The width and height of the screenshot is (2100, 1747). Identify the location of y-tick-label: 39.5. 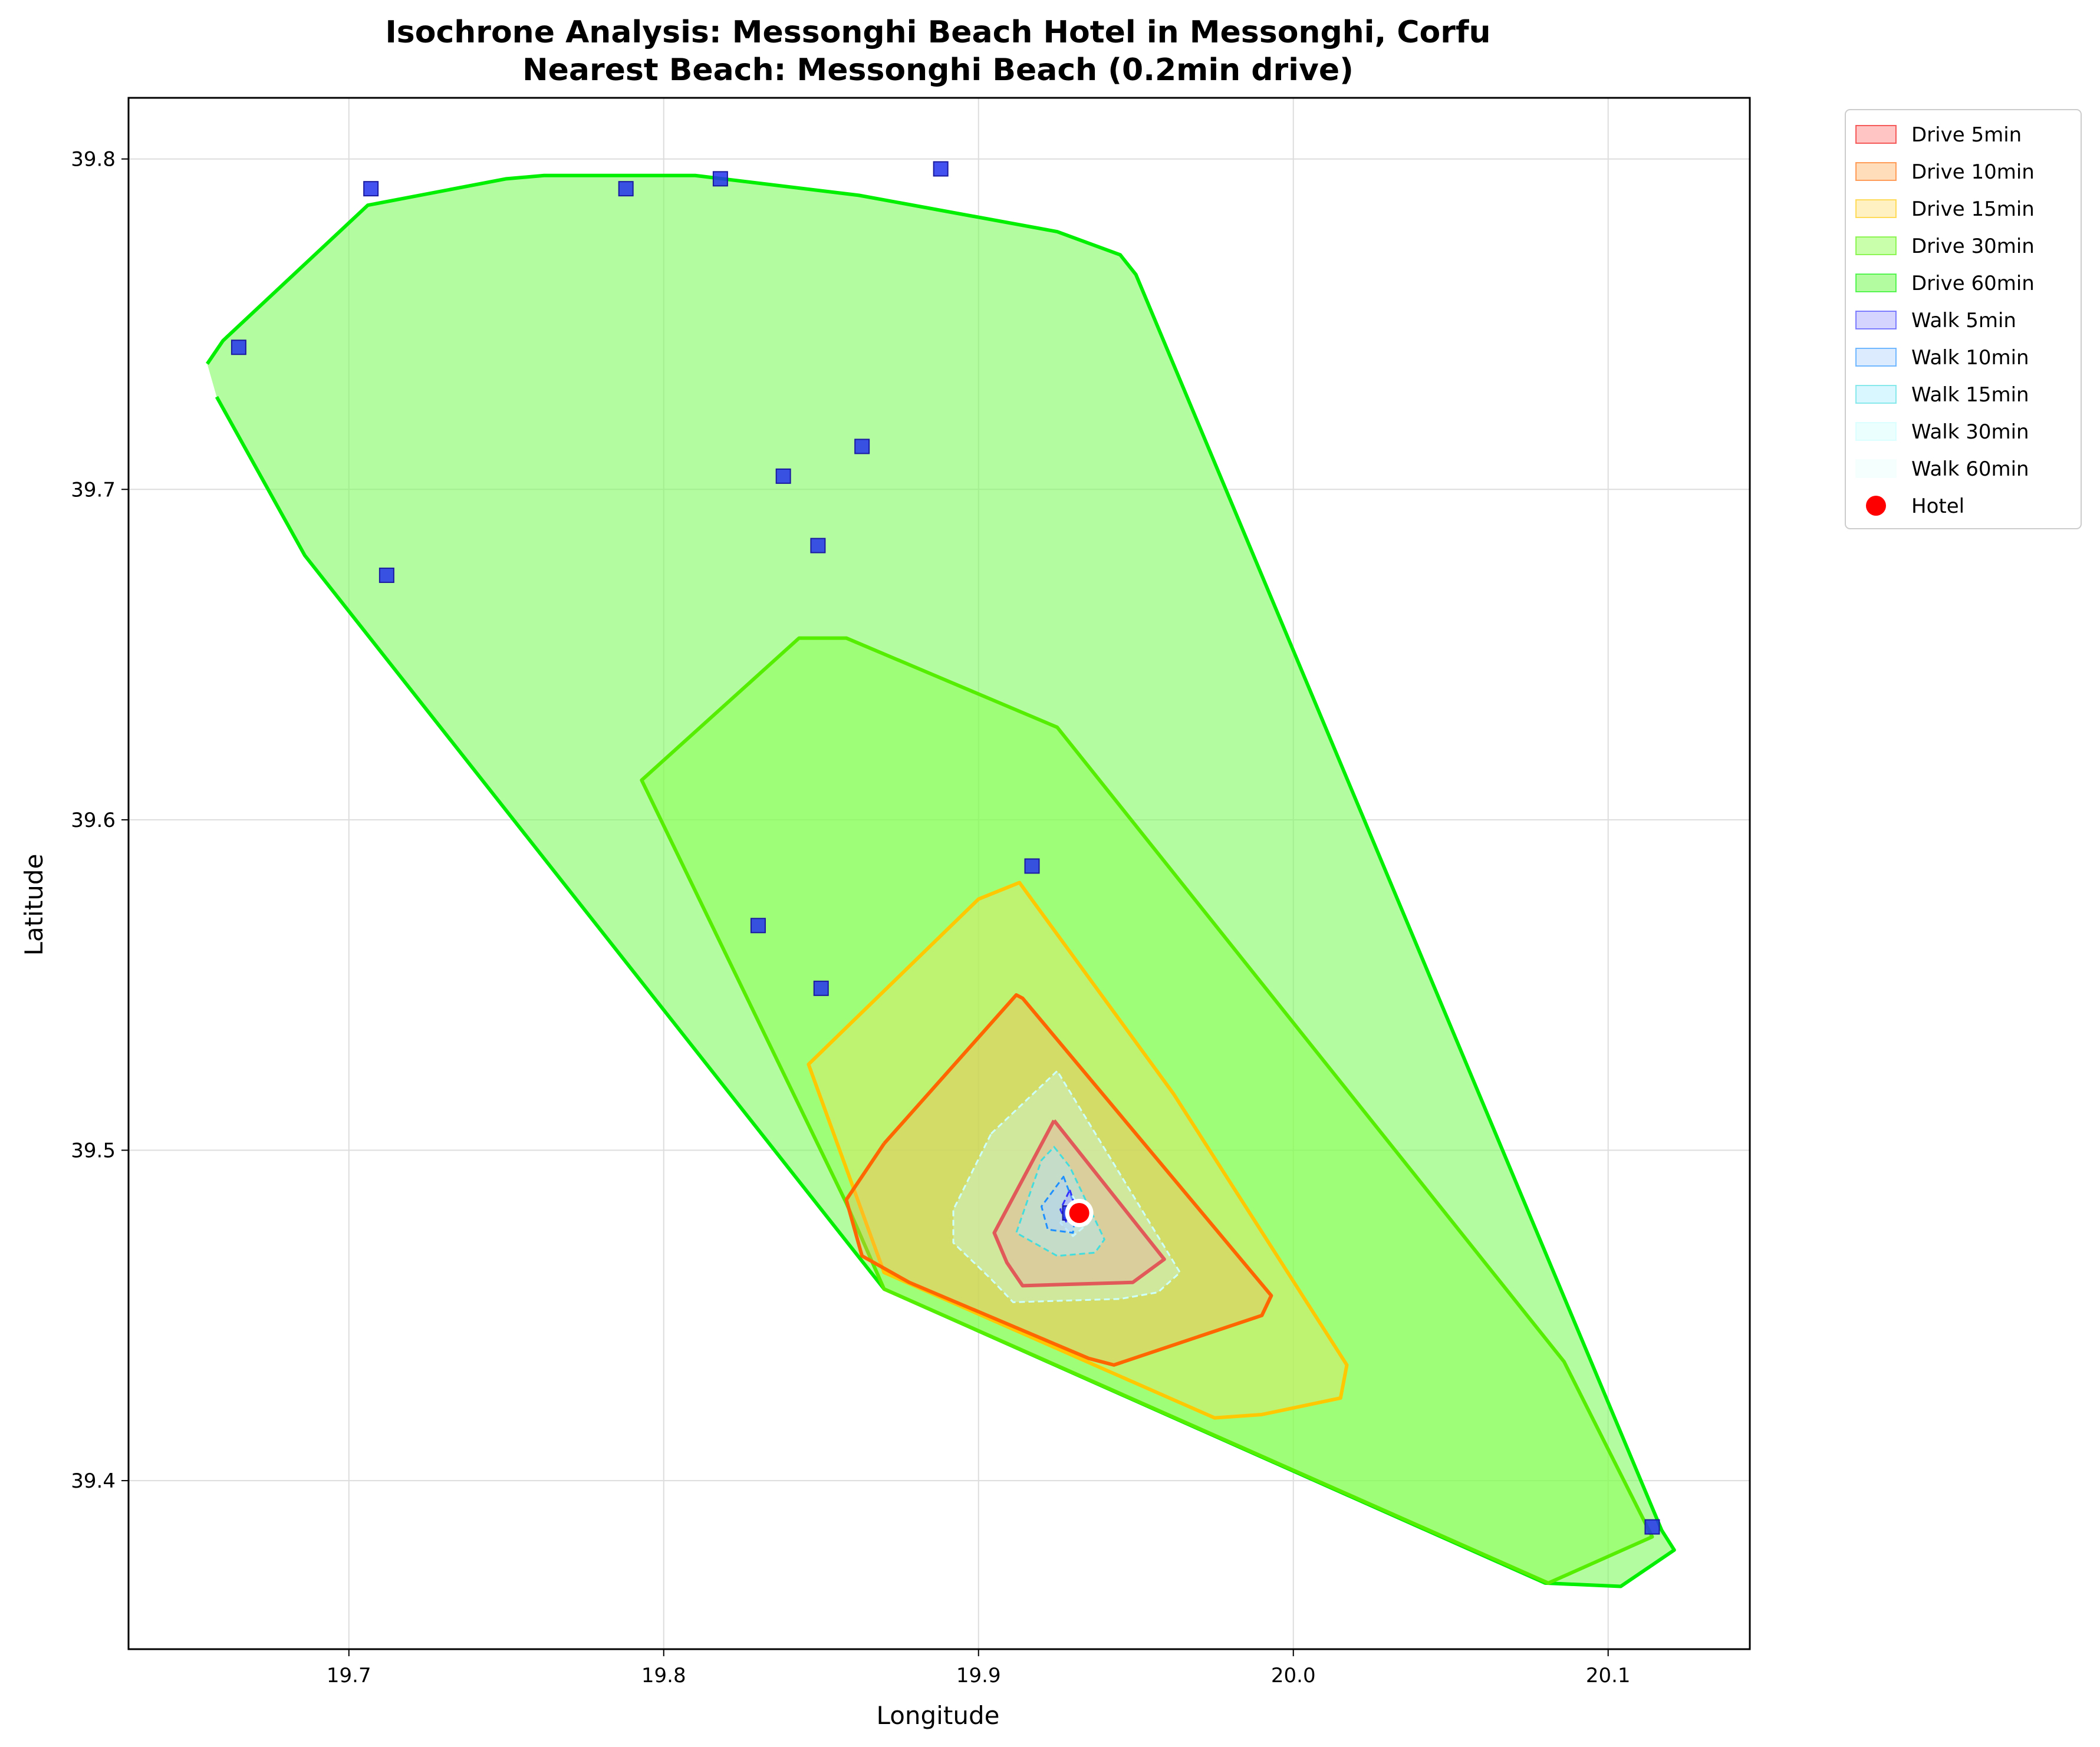
(94, 1151).